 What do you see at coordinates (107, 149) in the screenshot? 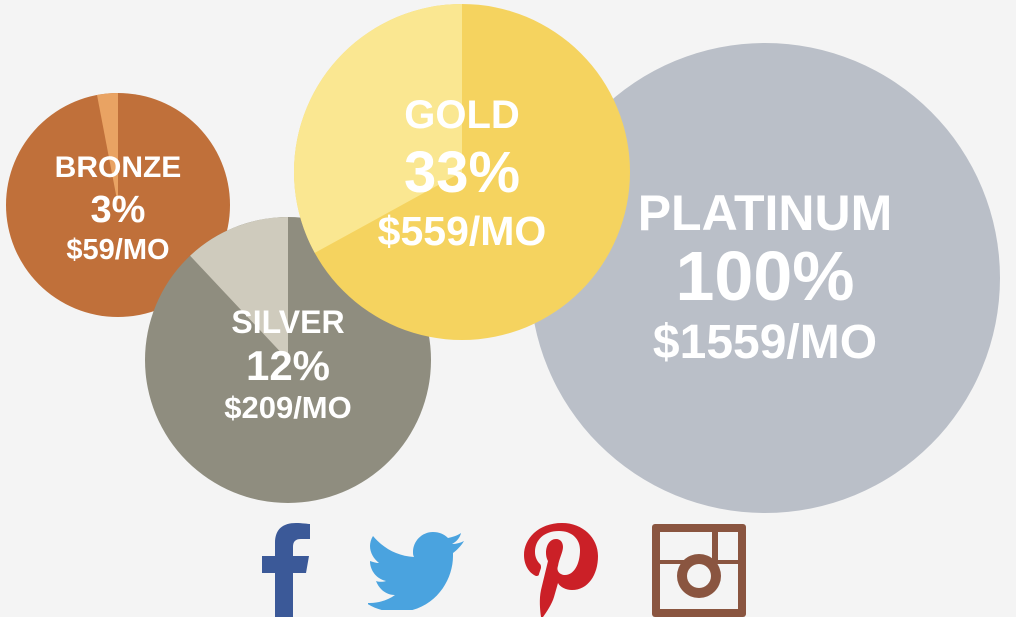
I see `bronze-pie-slice` at bounding box center [107, 149].